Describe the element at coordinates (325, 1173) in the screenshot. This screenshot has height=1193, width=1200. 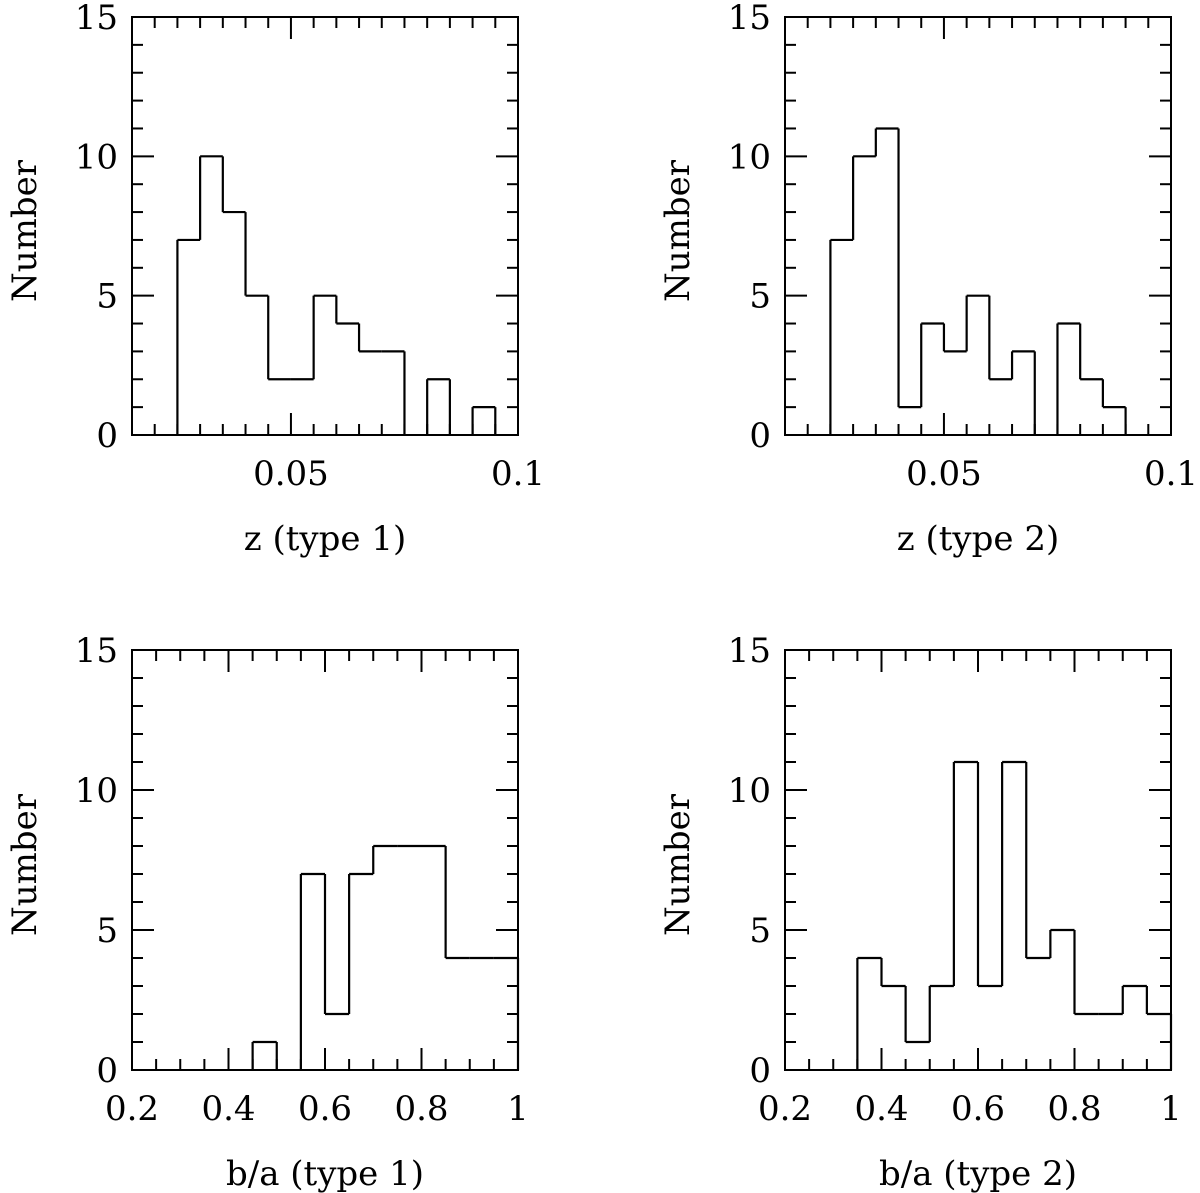
I see `x-axis-label: b/a (type 1)` at that location.